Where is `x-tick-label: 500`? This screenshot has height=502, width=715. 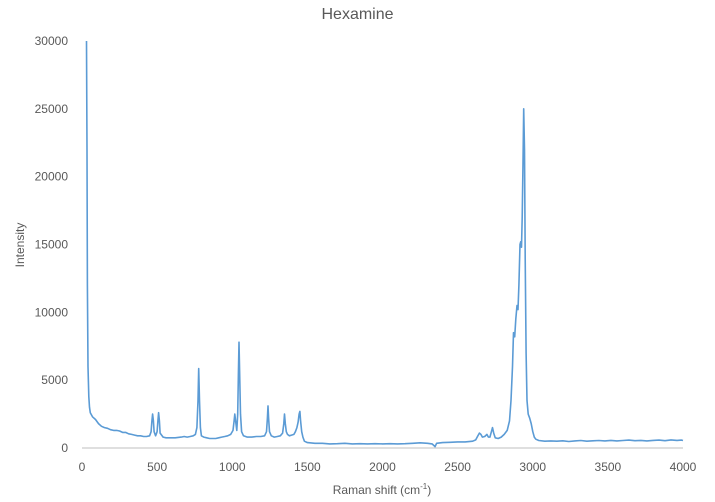
x-tick-label: 500 is located at coordinates (157, 467).